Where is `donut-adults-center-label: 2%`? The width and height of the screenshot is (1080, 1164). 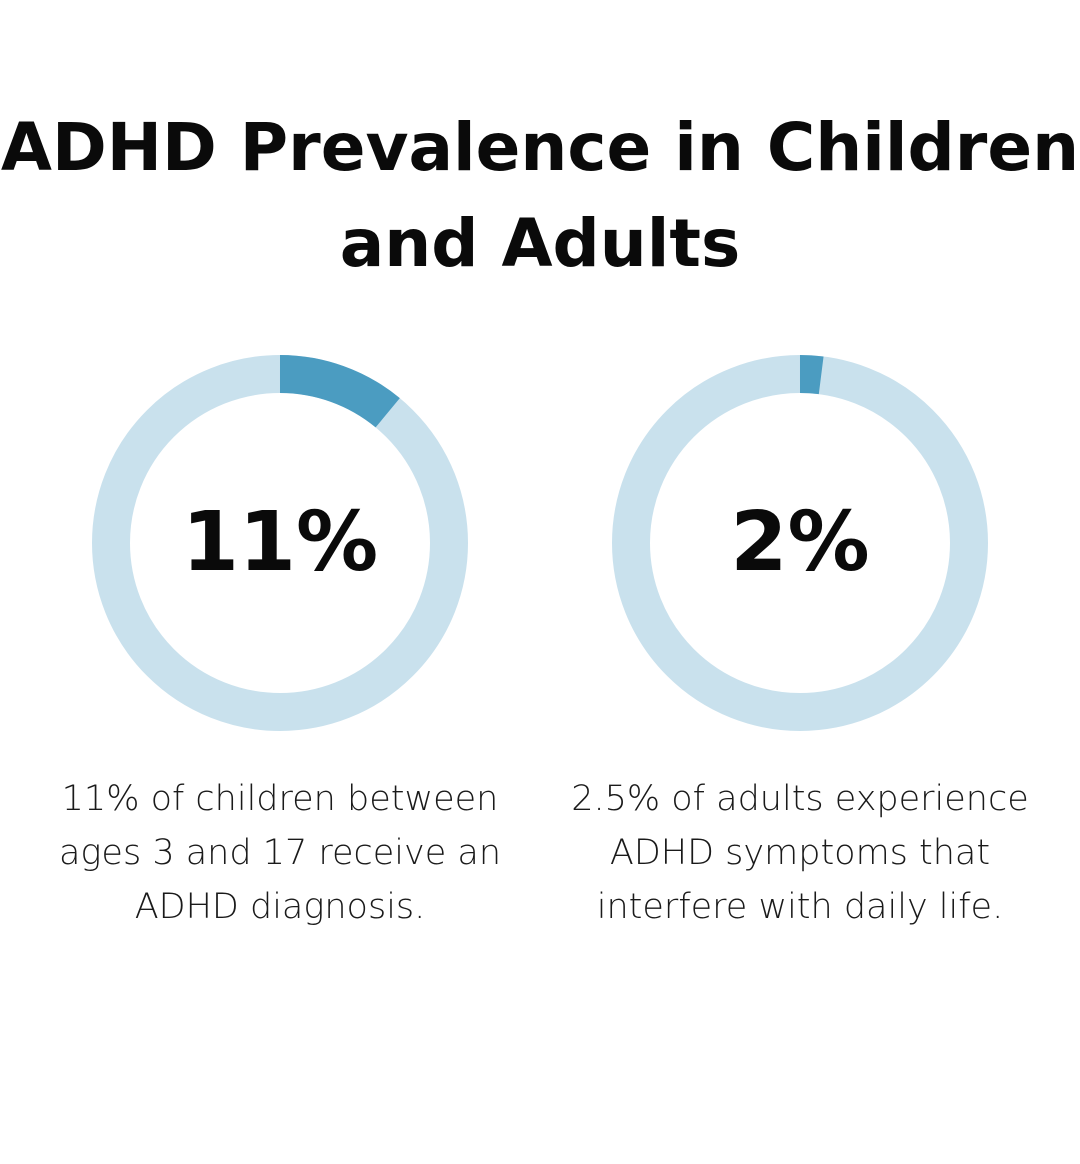
donut-adults-center-label: 2% is located at coordinates (799, 542).